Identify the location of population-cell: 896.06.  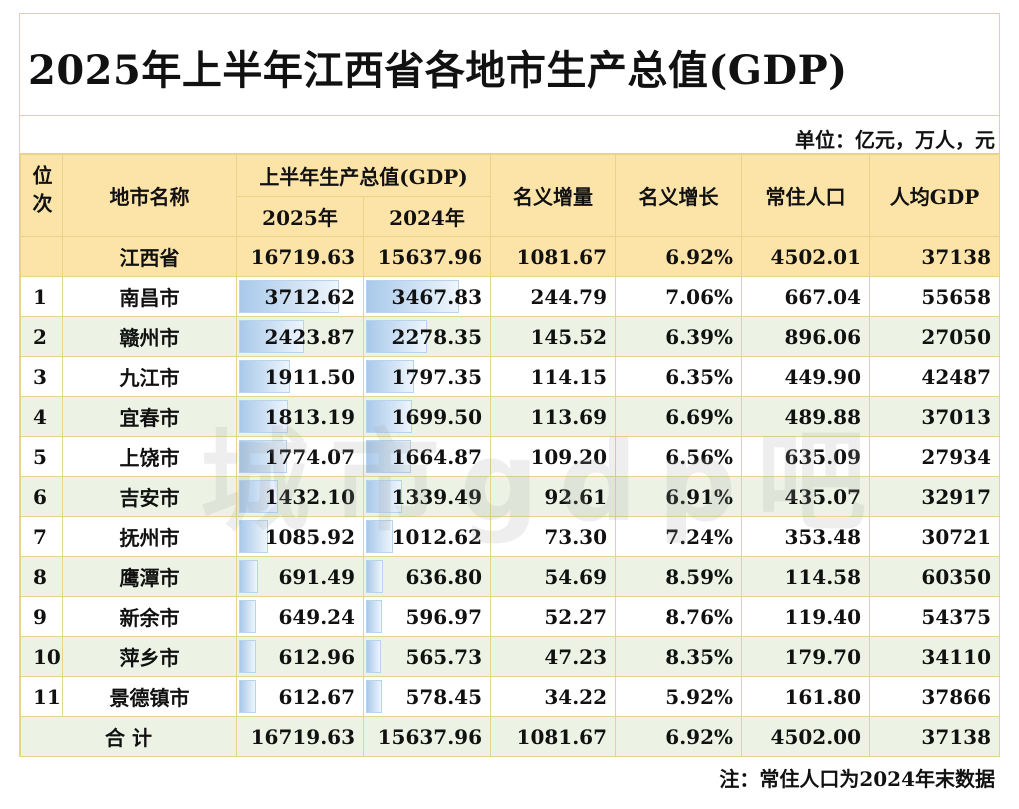
(806, 336).